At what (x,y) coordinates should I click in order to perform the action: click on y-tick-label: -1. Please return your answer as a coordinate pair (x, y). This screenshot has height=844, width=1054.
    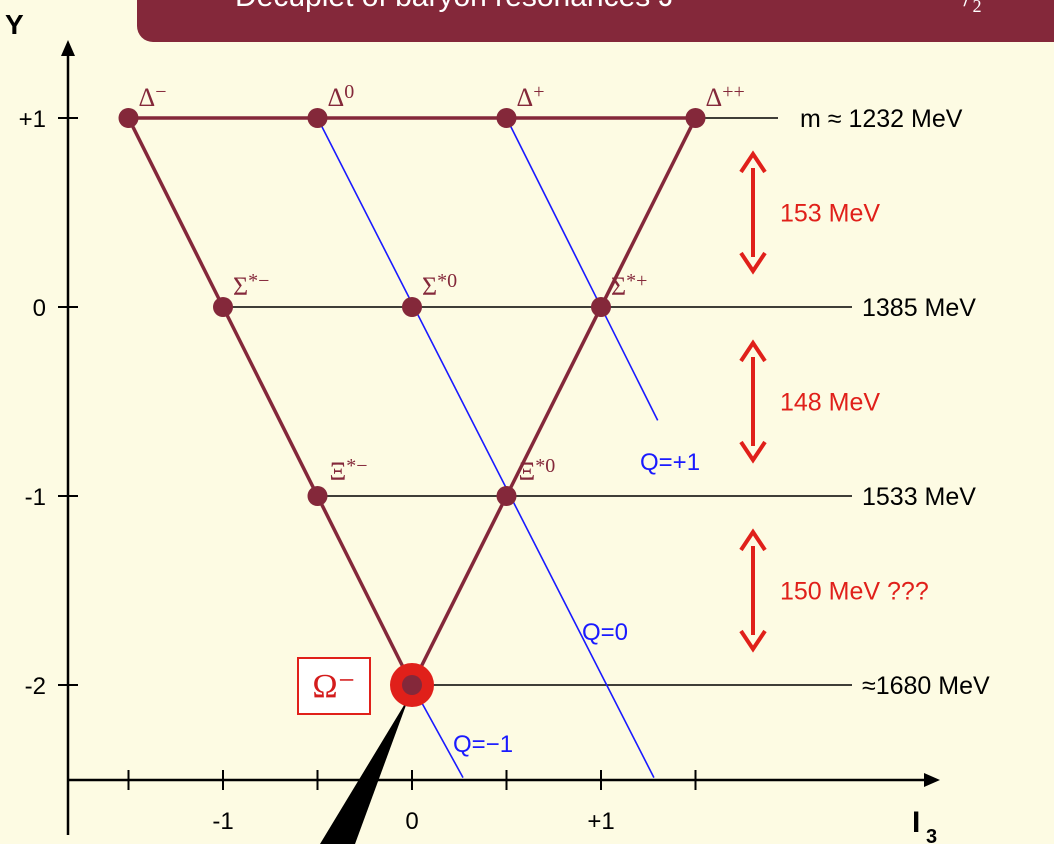
    Looking at the image, I should click on (35, 497).